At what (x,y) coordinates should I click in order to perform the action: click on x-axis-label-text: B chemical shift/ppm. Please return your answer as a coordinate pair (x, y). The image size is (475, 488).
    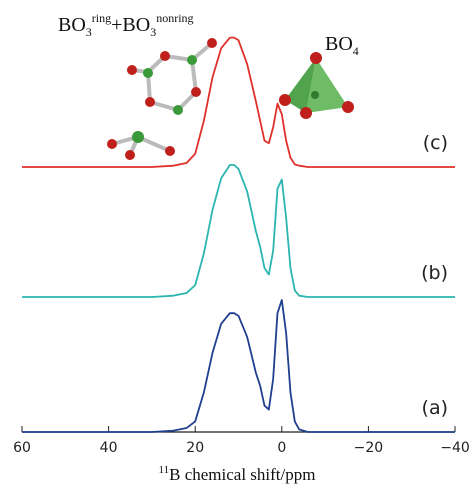
    Looking at the image, I should click on (242, 474).